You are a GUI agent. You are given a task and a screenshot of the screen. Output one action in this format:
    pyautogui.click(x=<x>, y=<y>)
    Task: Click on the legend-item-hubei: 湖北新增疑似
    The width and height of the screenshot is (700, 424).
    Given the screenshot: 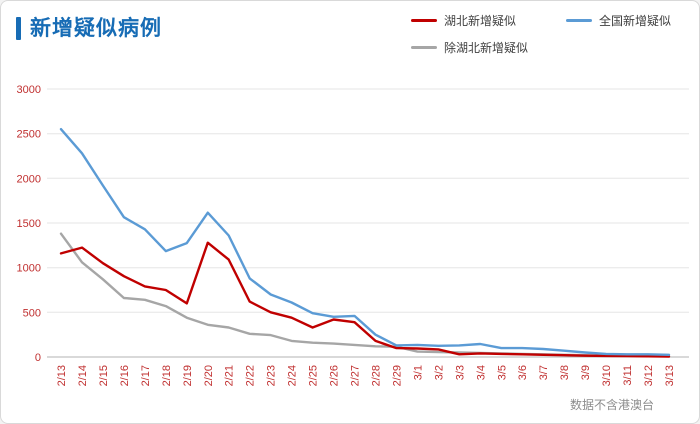 What is the action you would take?
    pyautogui.click(x=469, y=20)
    